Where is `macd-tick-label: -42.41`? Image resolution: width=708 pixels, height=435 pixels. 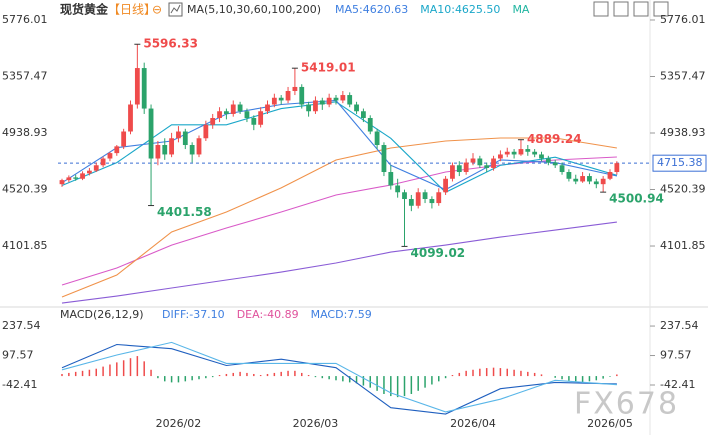
macd-tick-label: -42.41 is located at coordinates (19, 384).